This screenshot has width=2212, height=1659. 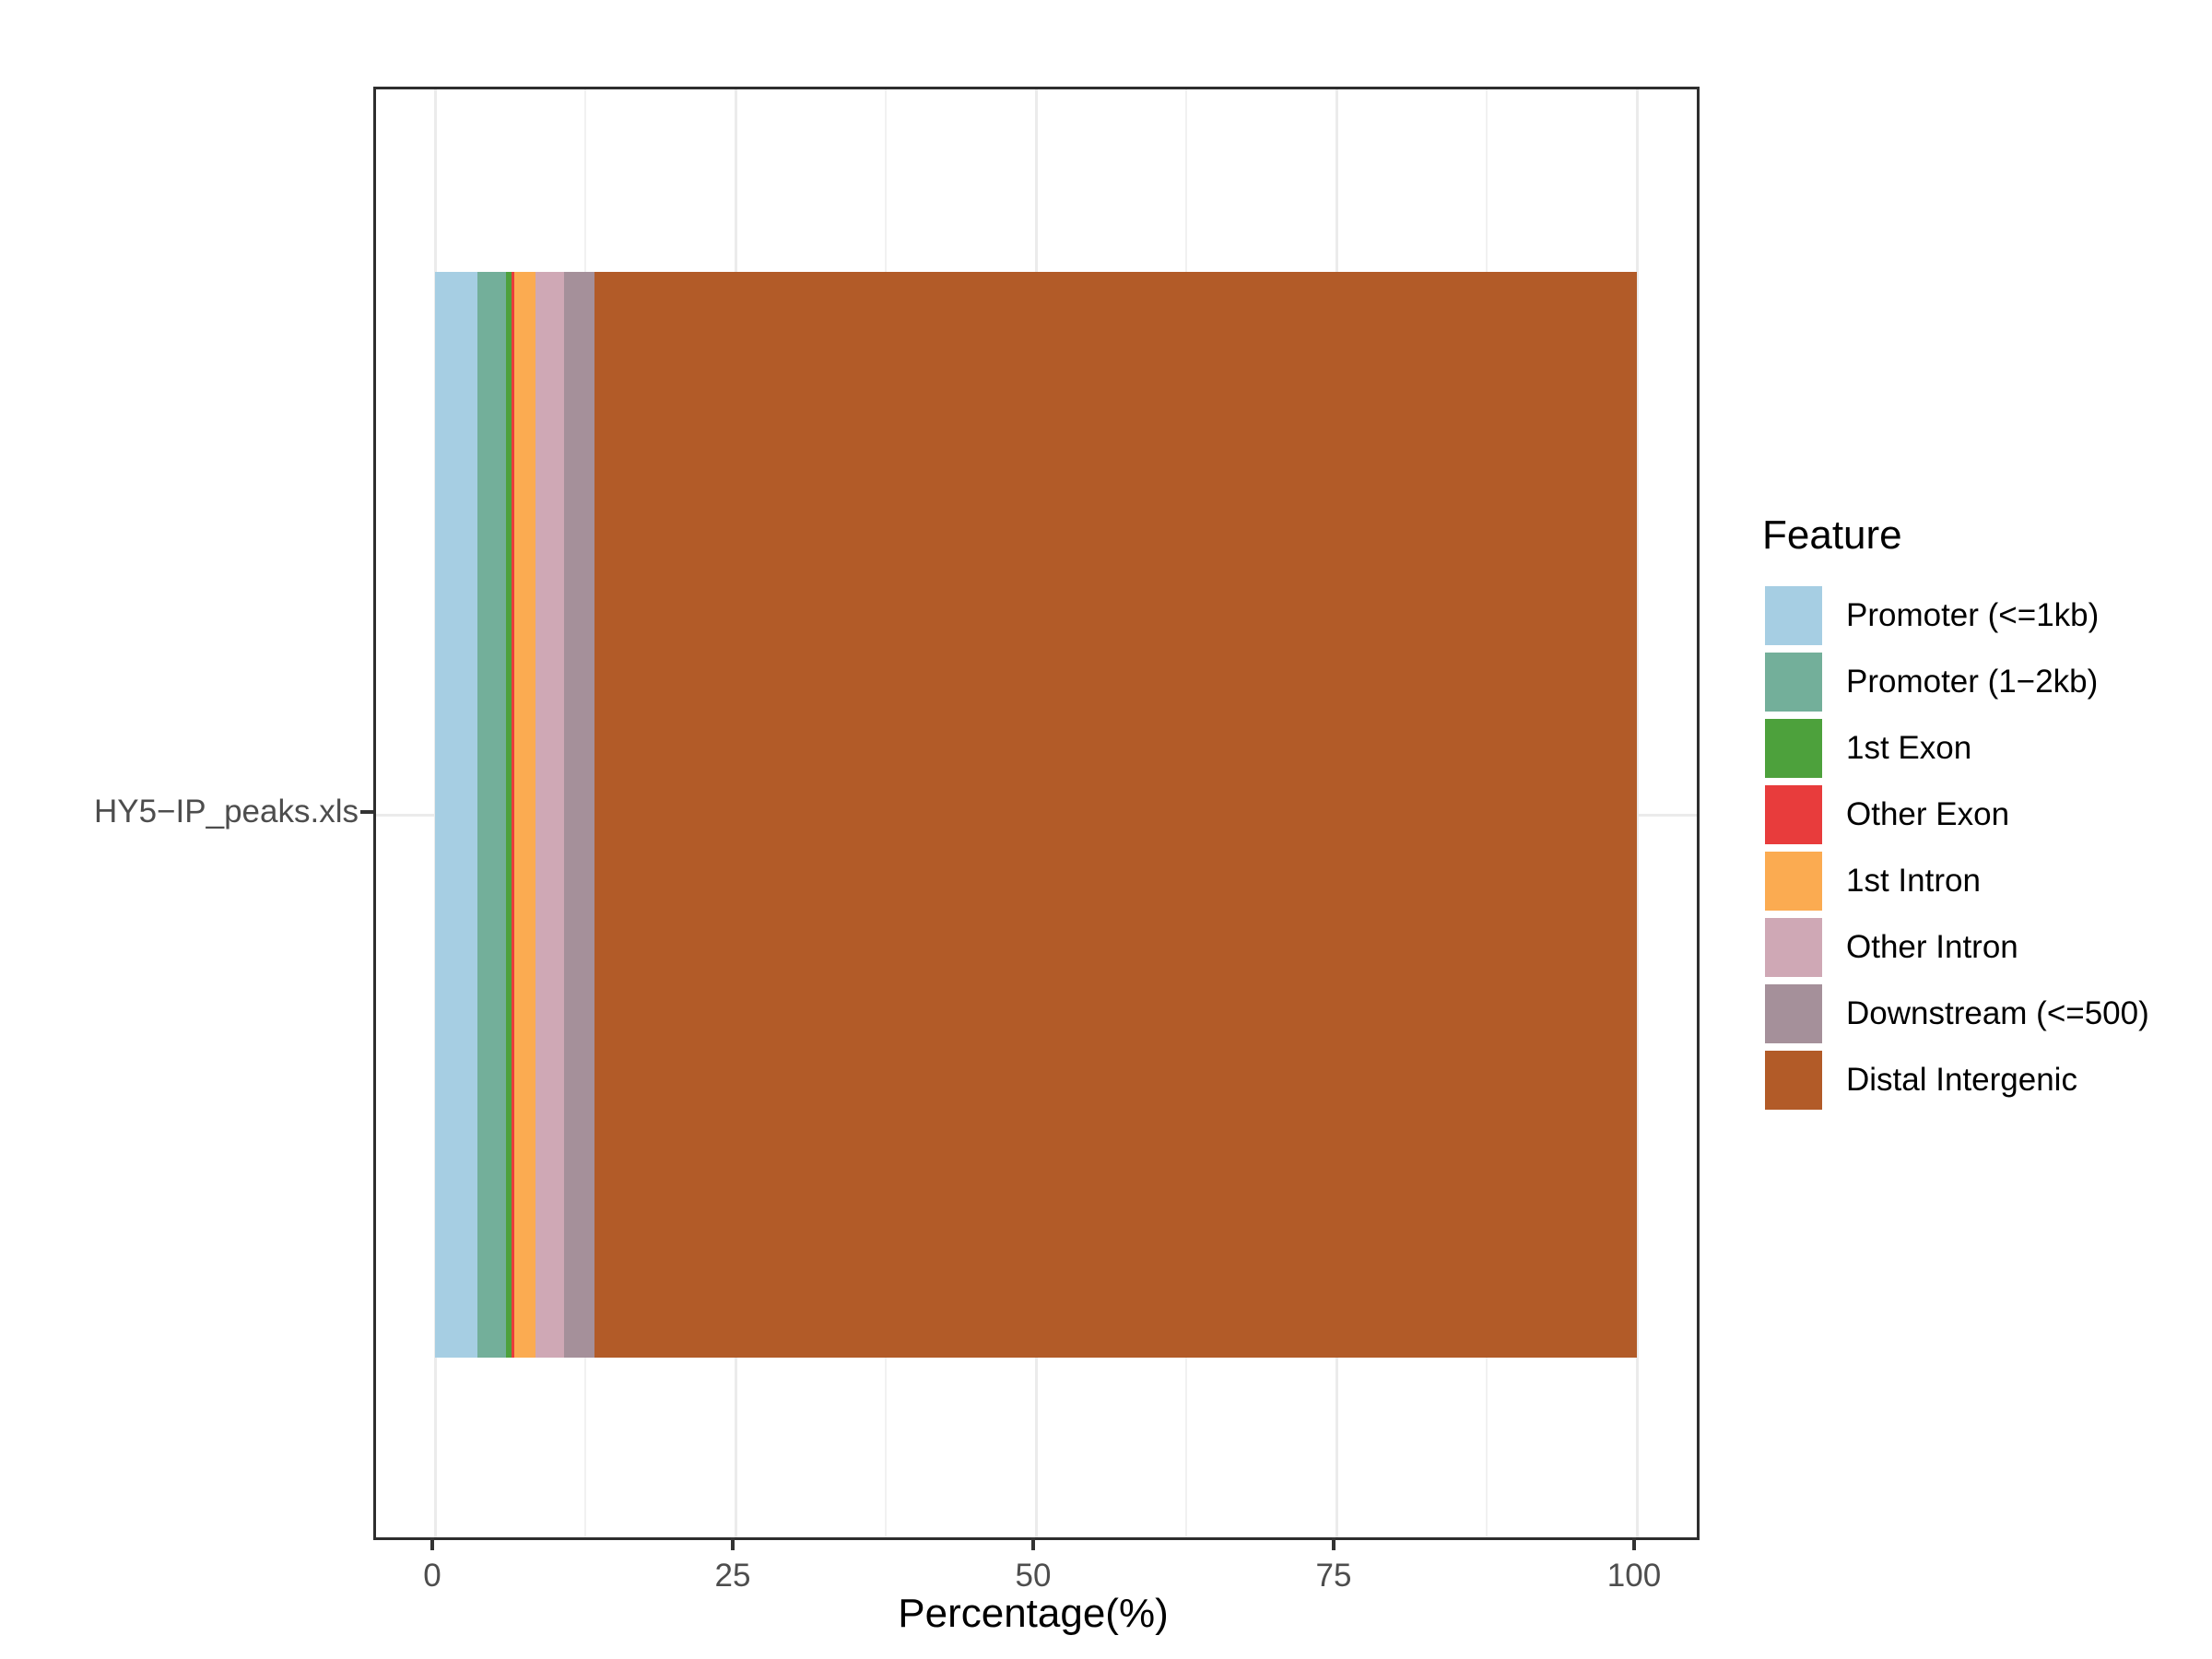 I want to click on legend-item: Other Exon, so click(x=1957, y=815).